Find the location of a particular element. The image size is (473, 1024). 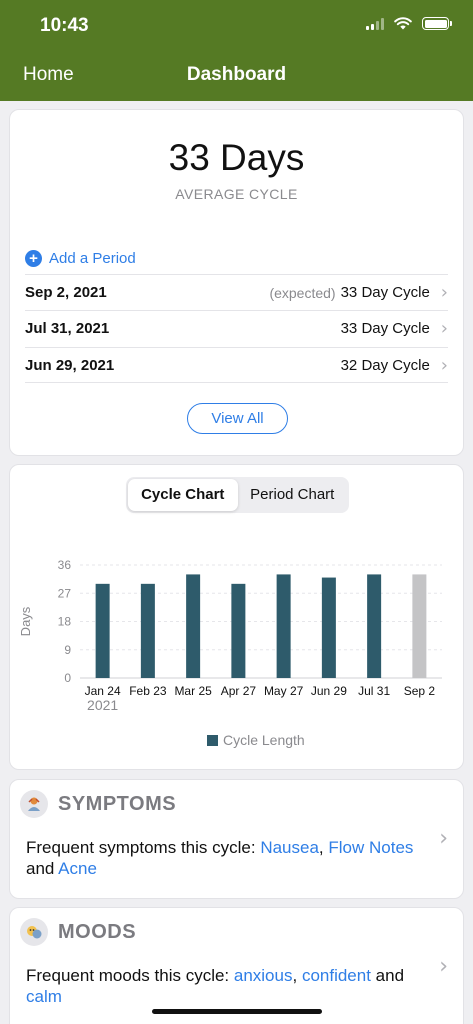

plus-circle-icon: + is located at coordinates (33, 258).